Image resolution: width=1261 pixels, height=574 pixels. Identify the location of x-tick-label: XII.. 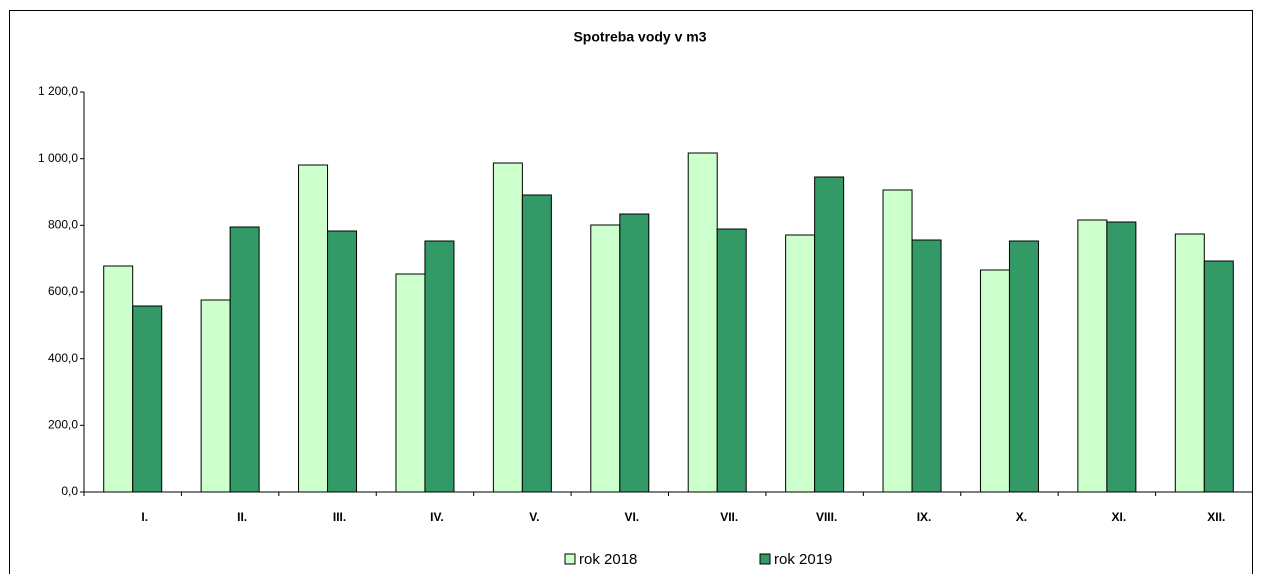
(1216, 517).